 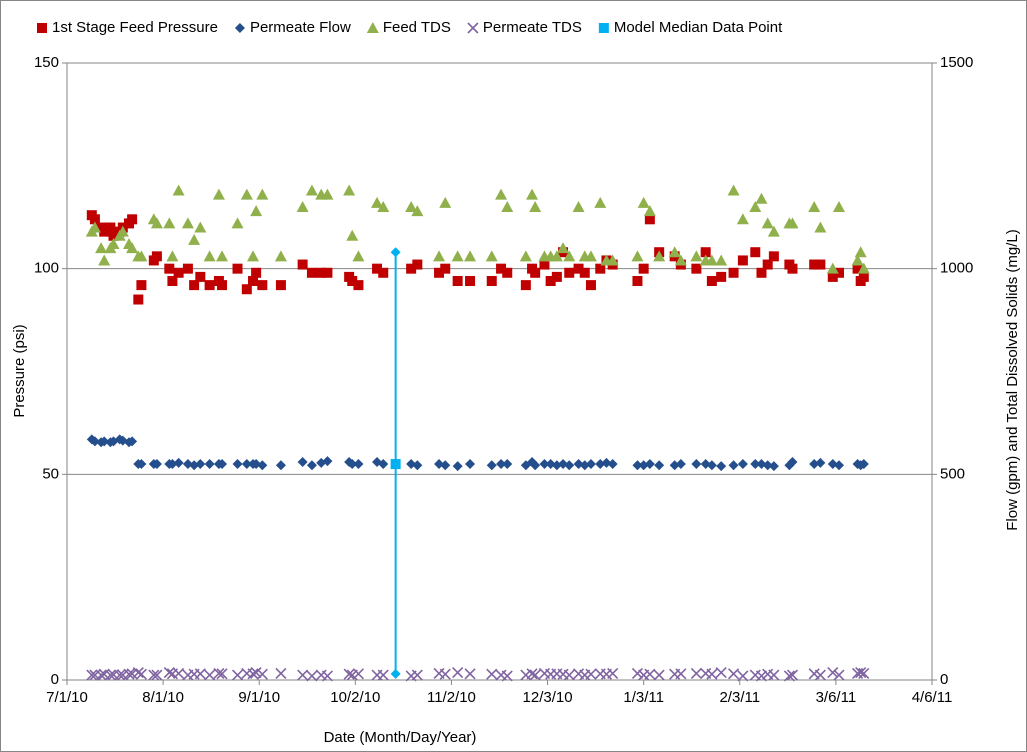 What do you see at coordinates (836, 697) in the screenshot?
I see `x-tick-label: 3/6/11` at bounding box center [836, 697].